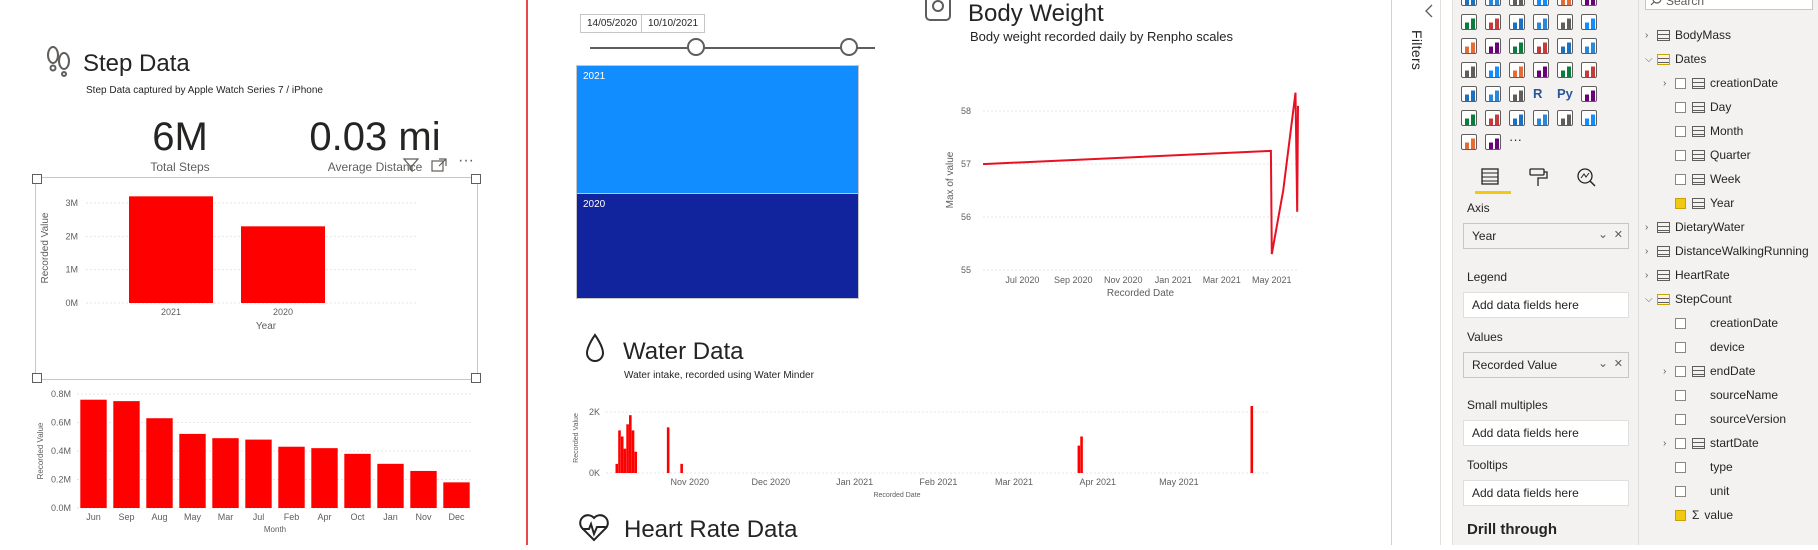 The image size is (1818, 550). What do you see at coordinates (849, 47) in the screenshot?
I see `slicer-end-handle` at bounding box center [849, 47].